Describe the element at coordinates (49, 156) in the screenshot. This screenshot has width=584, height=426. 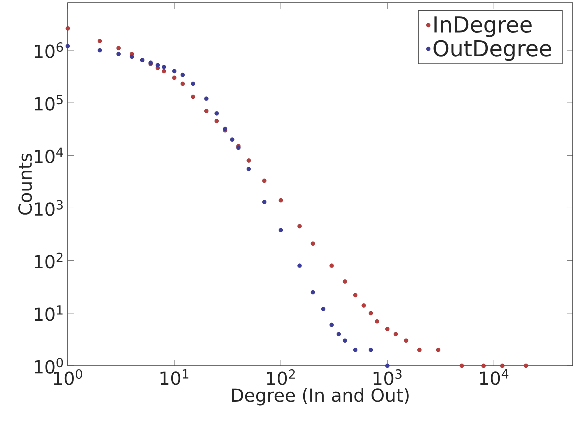
I see `y-tick-label: 10$^{4}$` at that location.